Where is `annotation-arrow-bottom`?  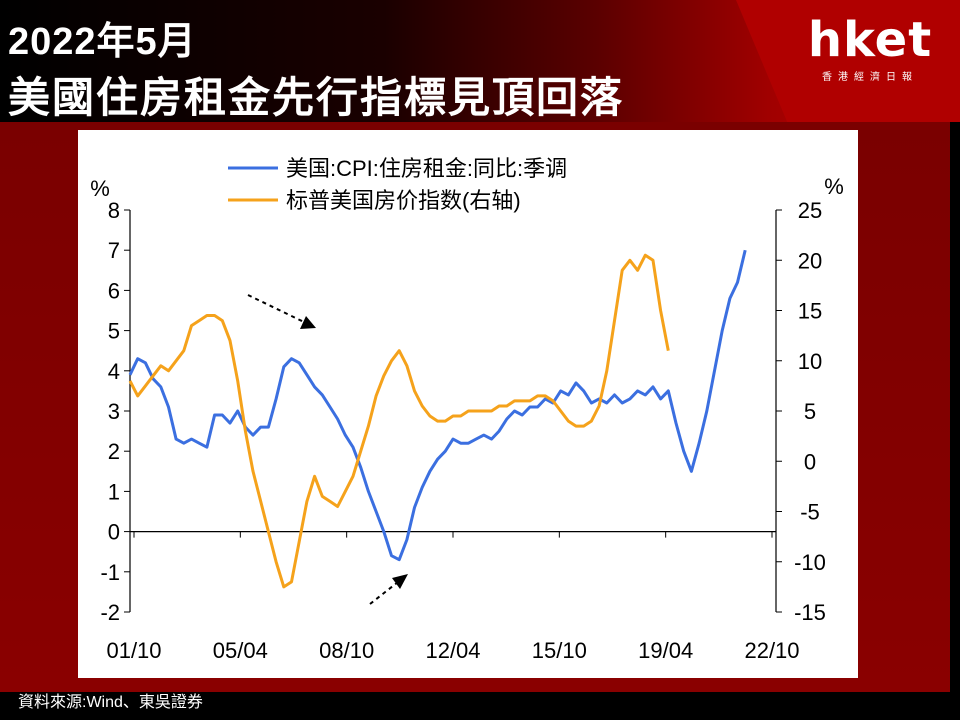 annotation-arrow-bottom is located at coordinates (384, 593).